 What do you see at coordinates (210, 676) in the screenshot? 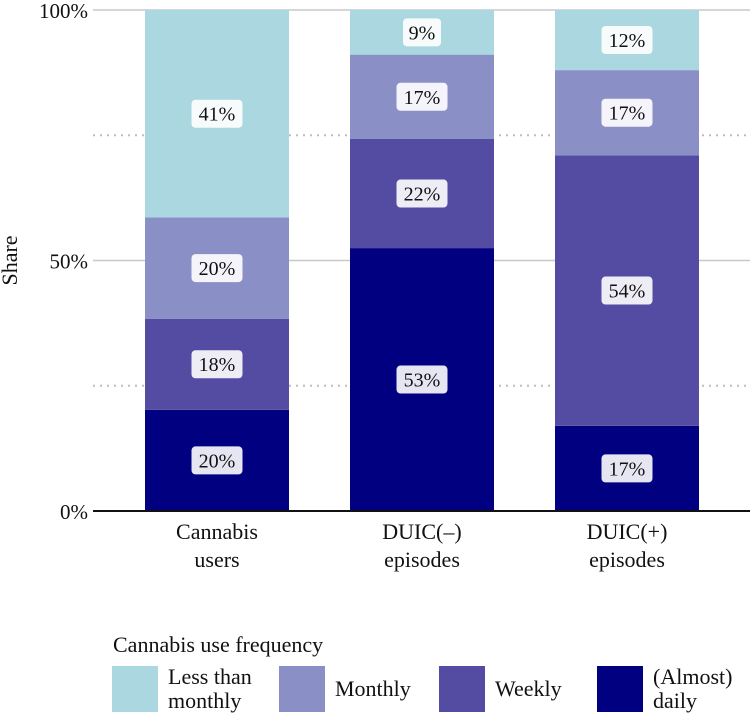
I see `legend-label: Less than` at bounding box center [210, 676].